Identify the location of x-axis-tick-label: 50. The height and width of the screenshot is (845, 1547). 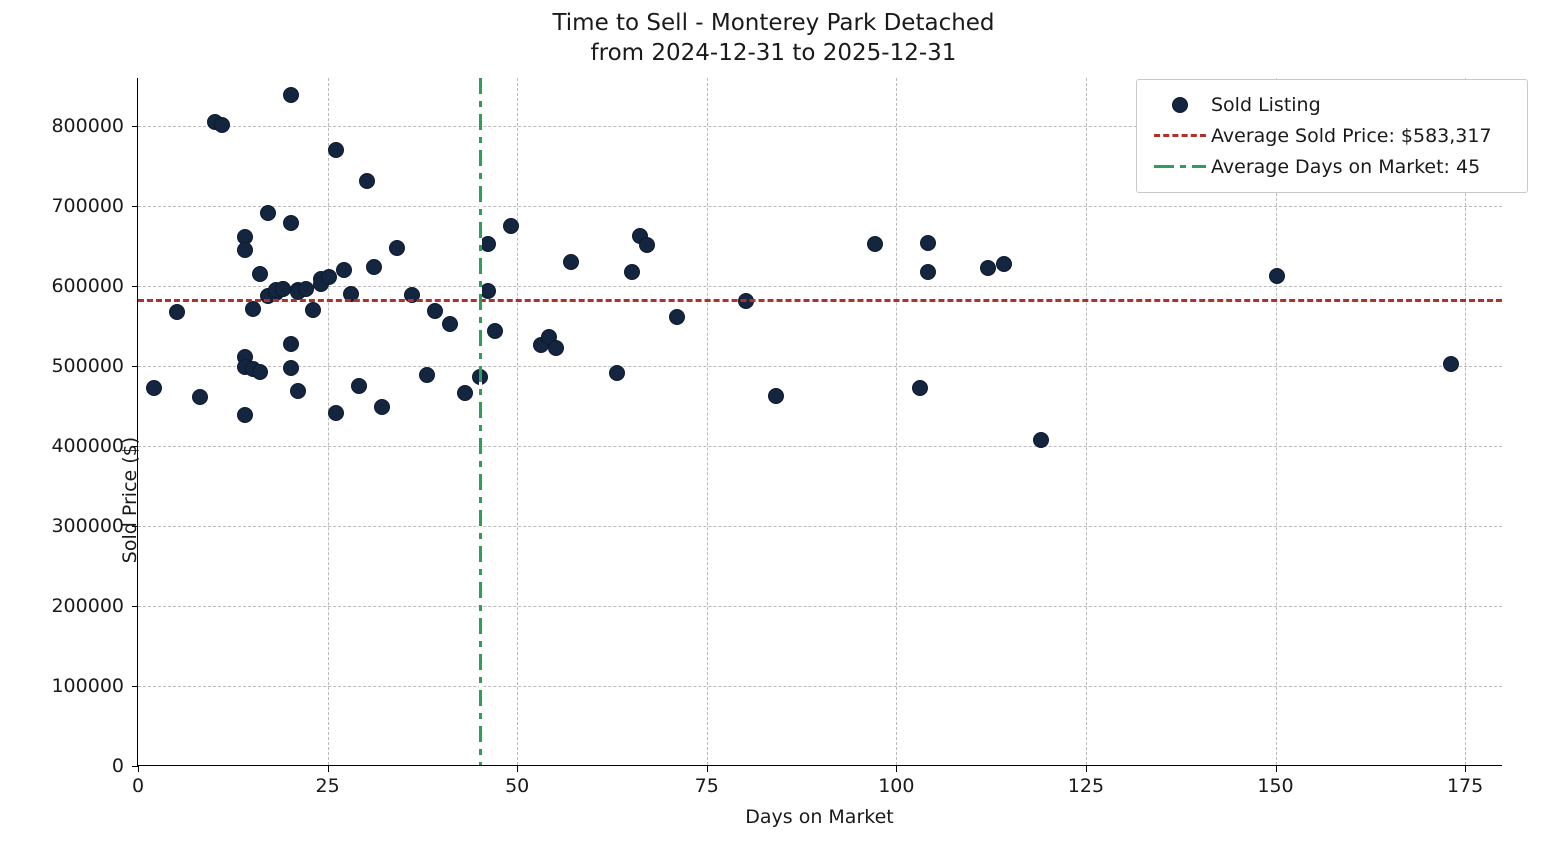
(517, 786).